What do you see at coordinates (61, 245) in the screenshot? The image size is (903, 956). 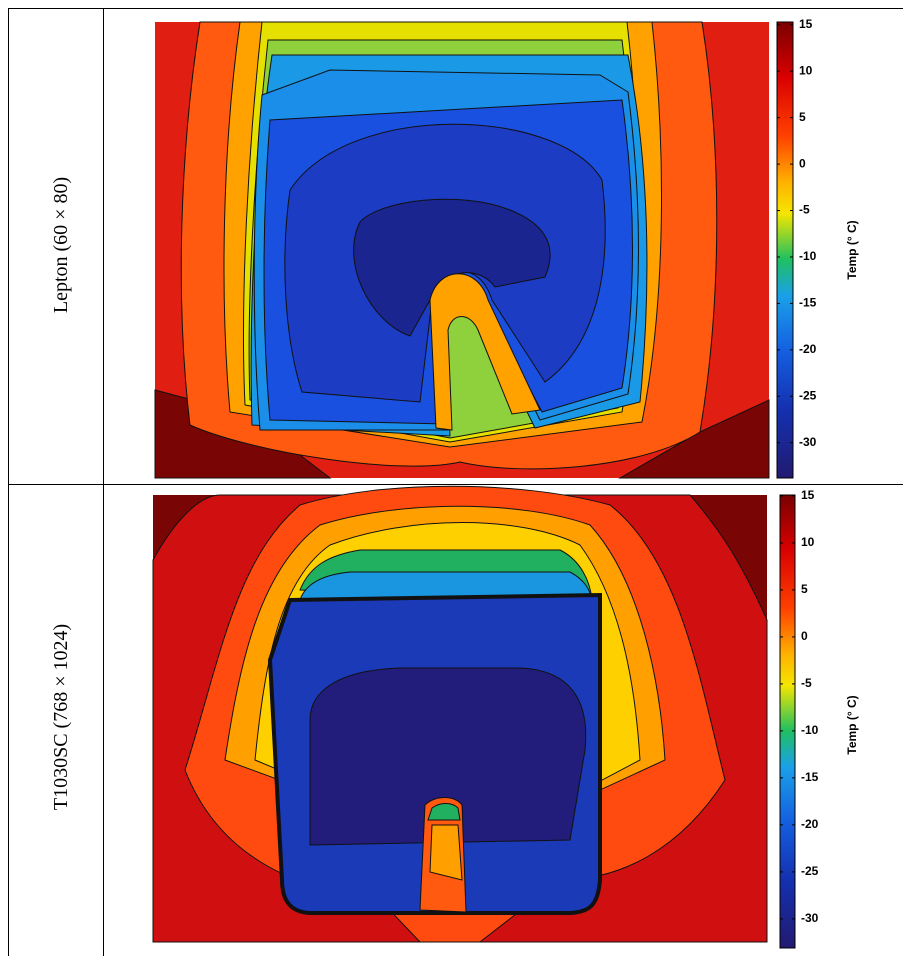 I see `row-label: Lepton (60 × 80)` at bounding box center [61, 245].